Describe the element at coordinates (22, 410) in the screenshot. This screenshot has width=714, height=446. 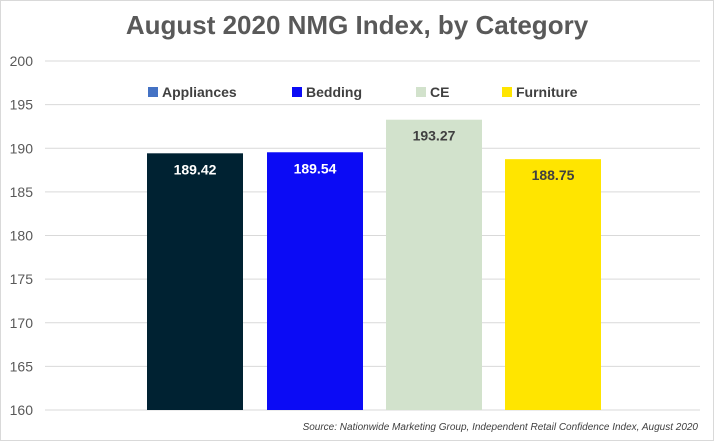
I see `y-tick-label: 160` at that location.